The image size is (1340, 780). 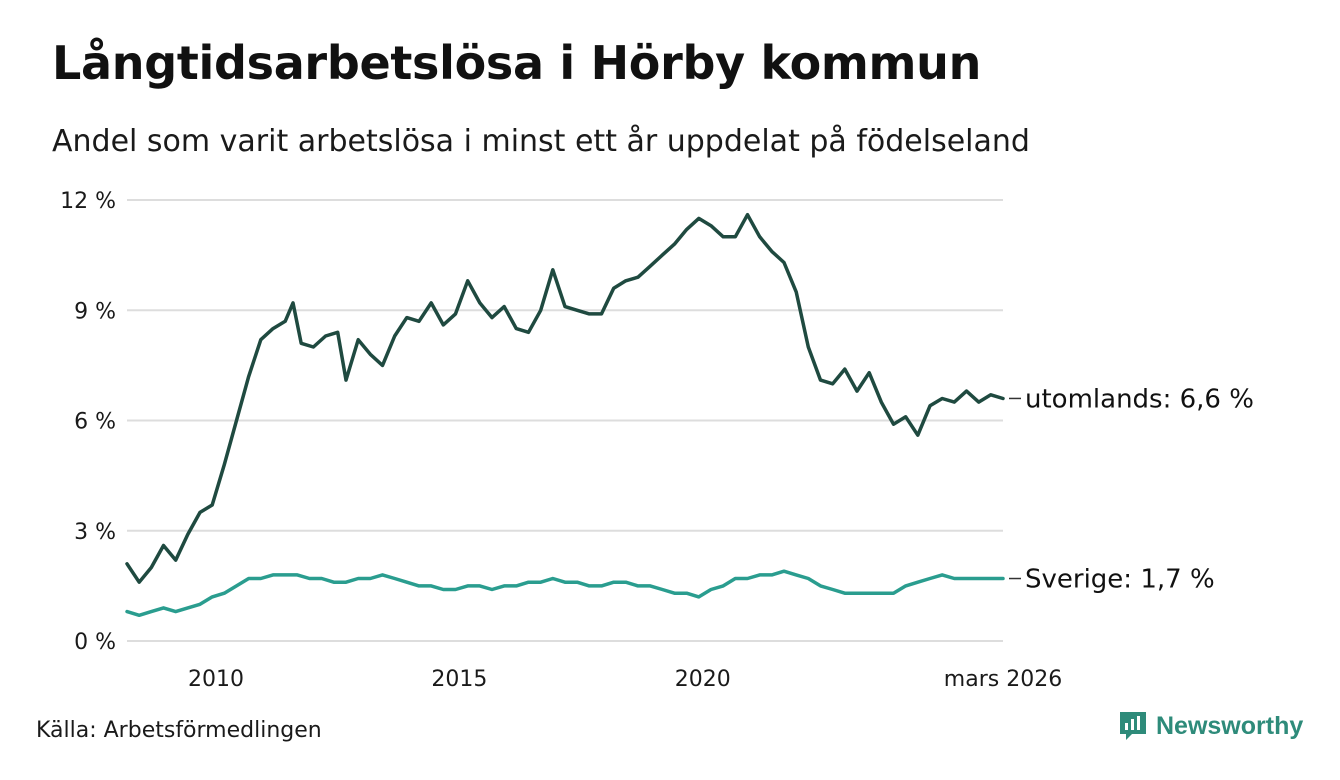 I want to click on y-tick-label: 6 %, so click(x=95, y=422).